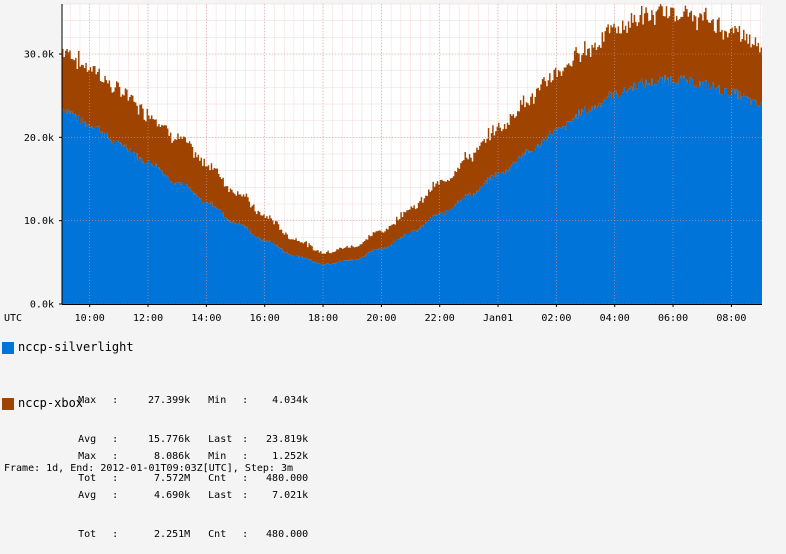 This screenshot has height=554, width=786. I want to click on legend-series-name: nccp-silverlight, so click(76, 347).